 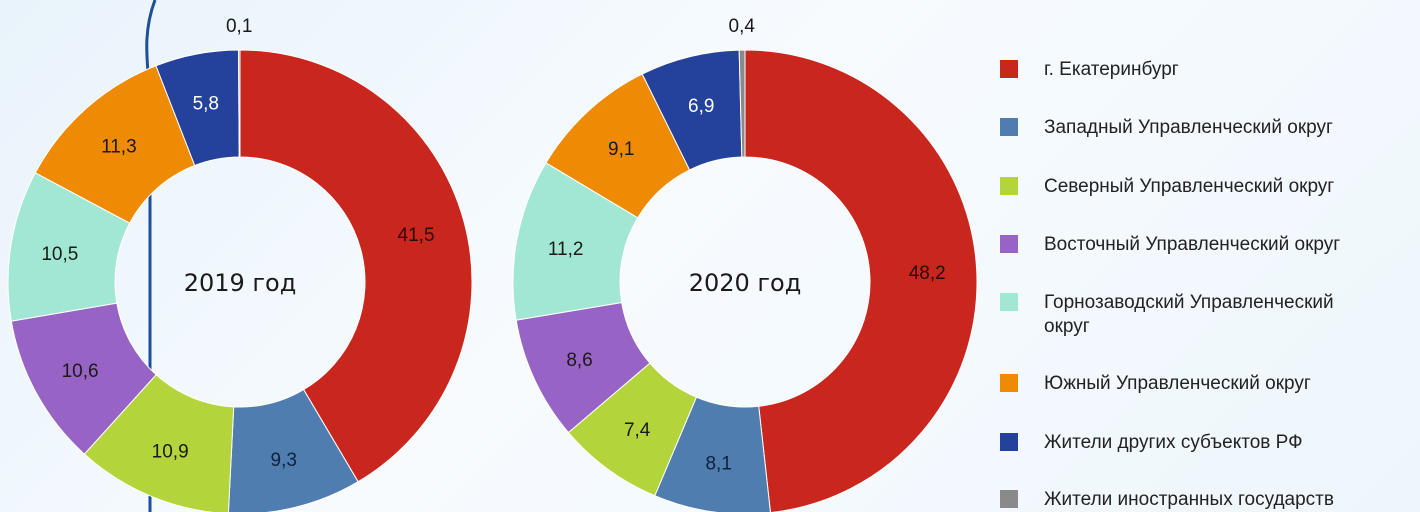 What do you see at coordinates (1189, 499) in the screenshot?
I see `legend-label: Жители иностранных государств` at bounding box center [1189, 499].